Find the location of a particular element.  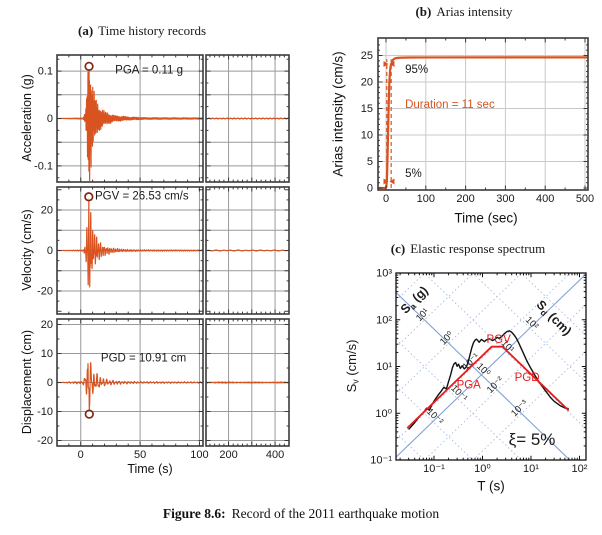

sa-decade-label: 10⁰ is located at coordinates (447, 338).